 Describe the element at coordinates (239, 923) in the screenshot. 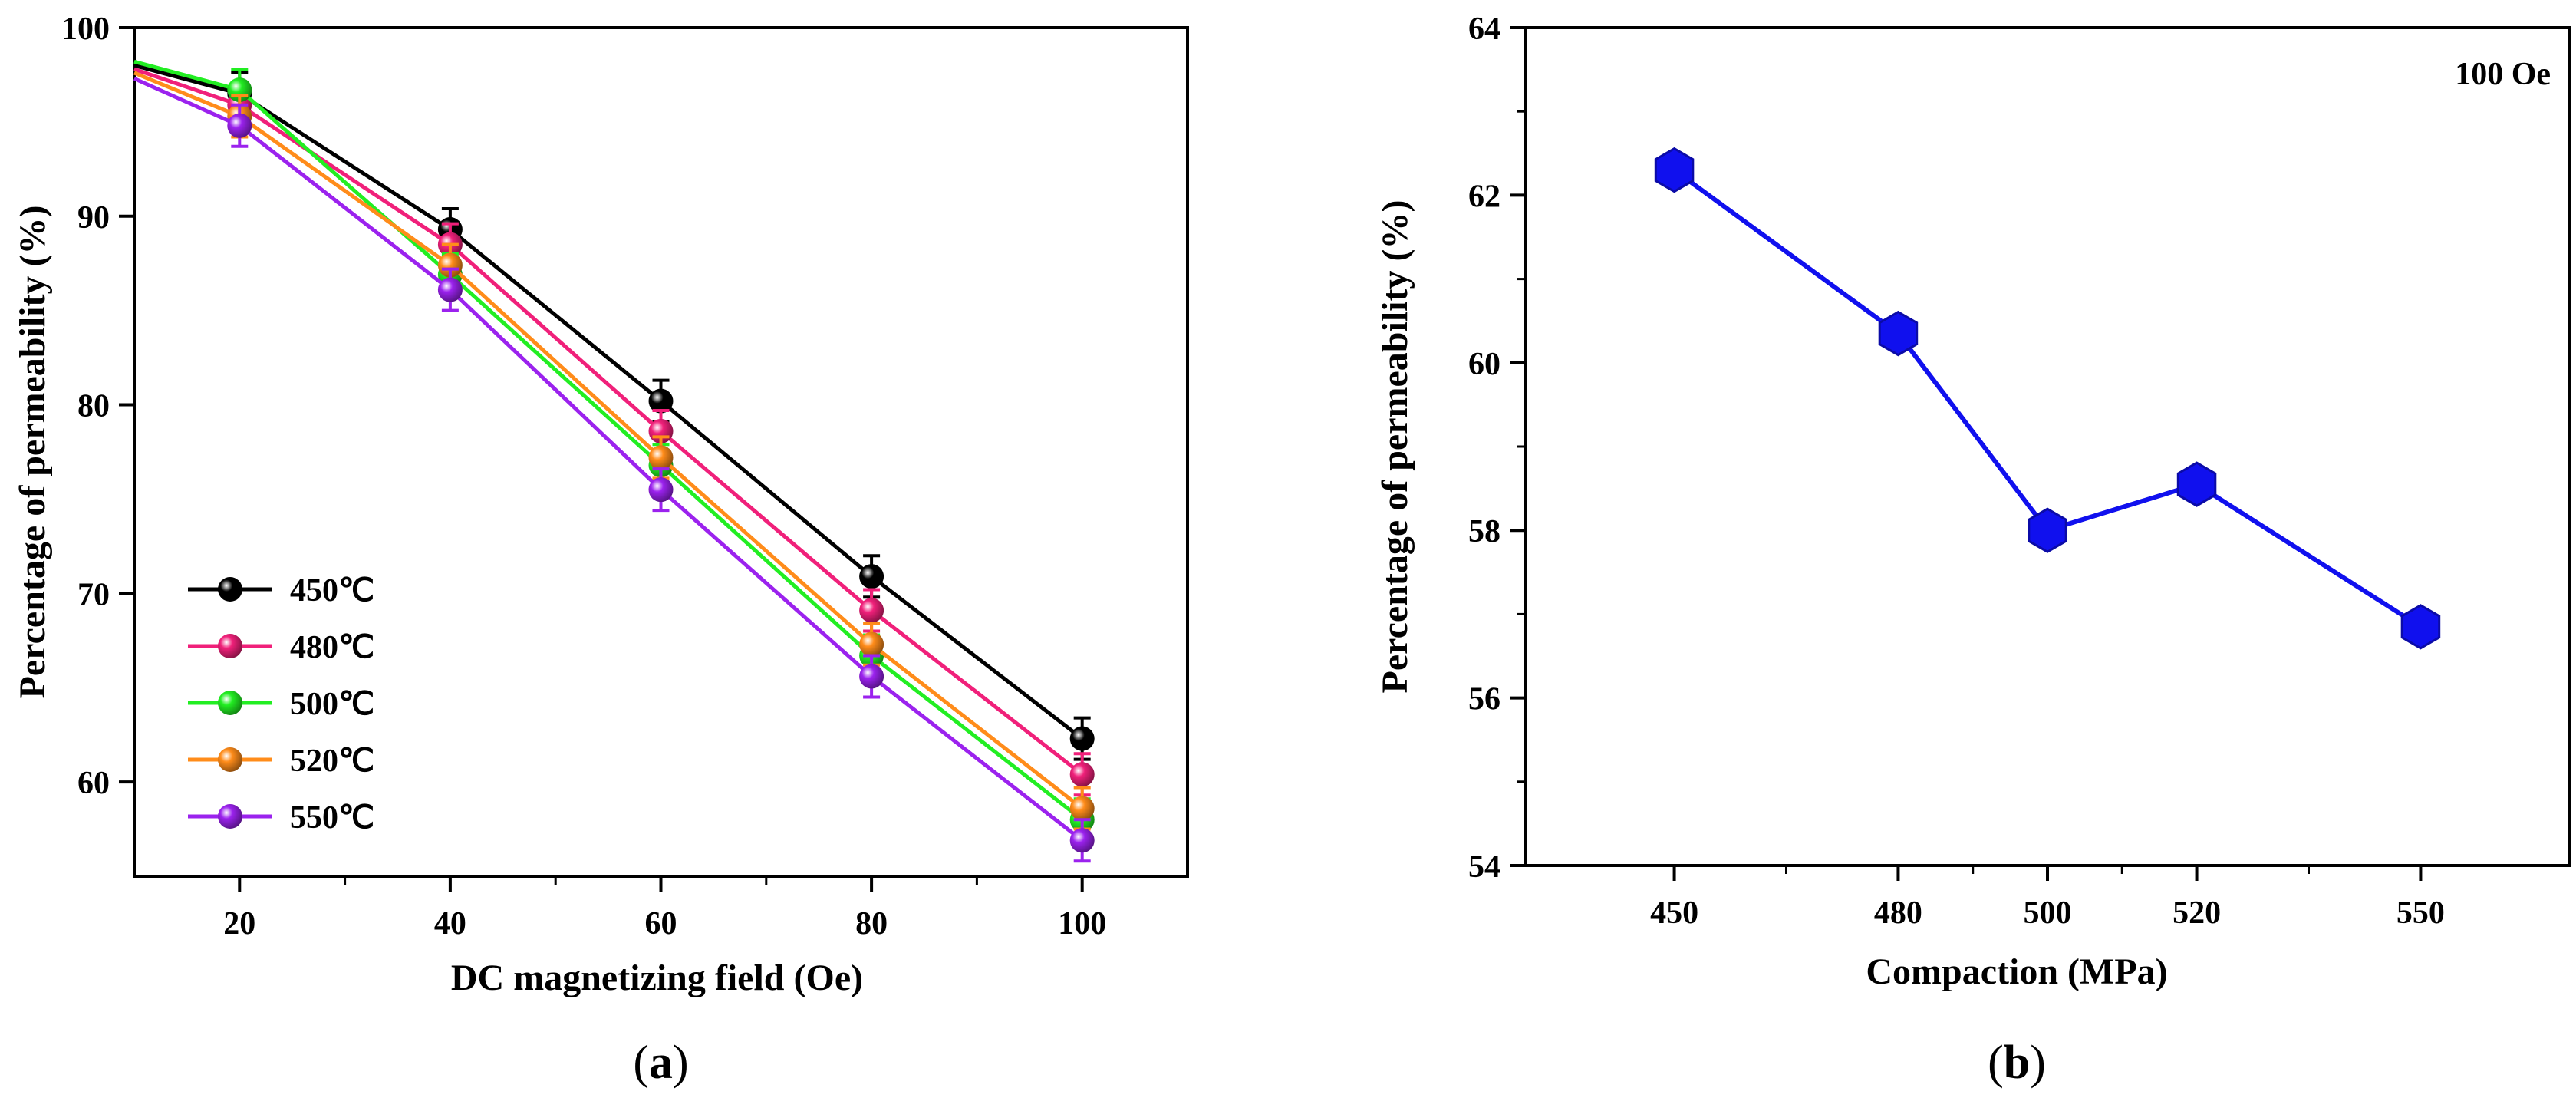

I see `chart-a-xtick-label: 20` at that location.